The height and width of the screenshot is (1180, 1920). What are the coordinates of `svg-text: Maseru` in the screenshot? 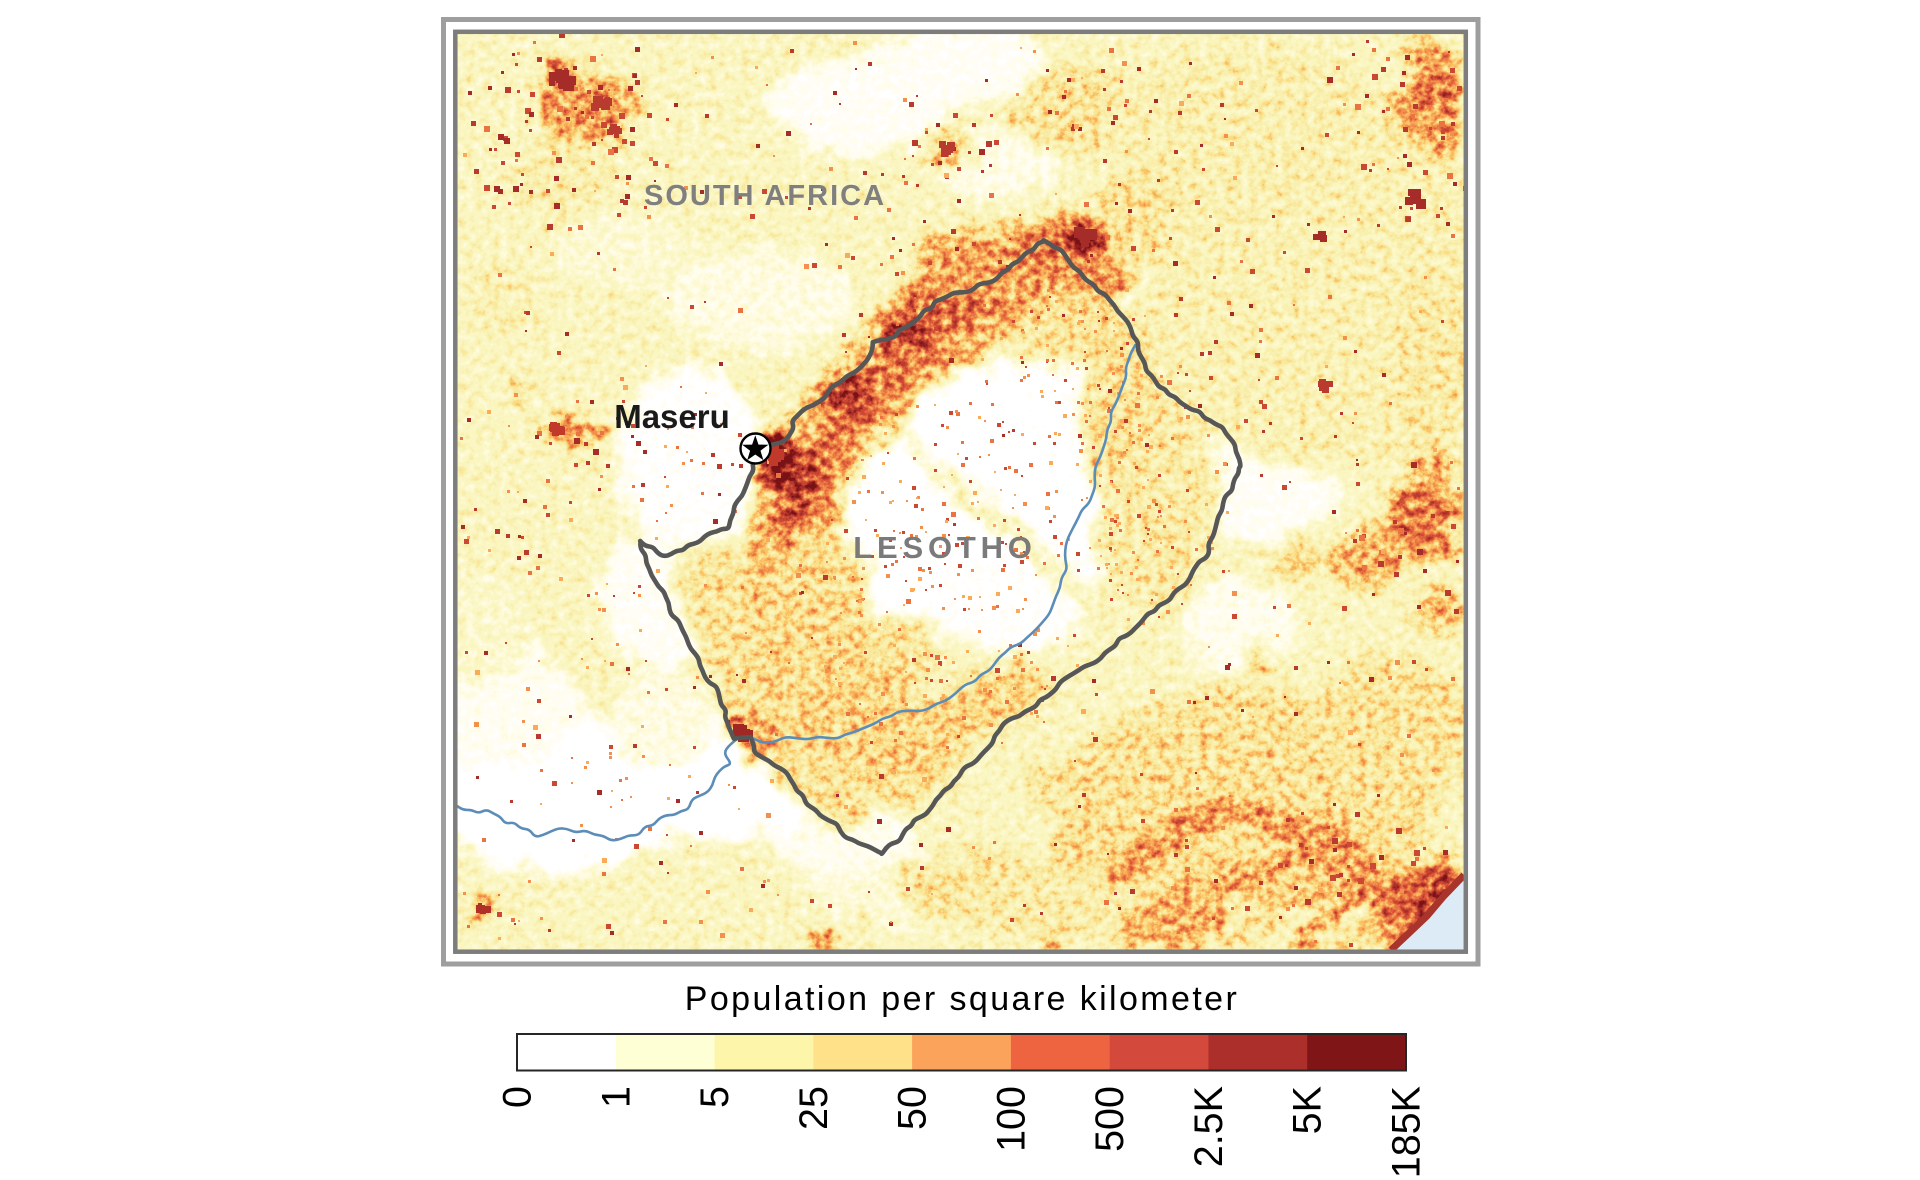 It's located at (672, 416).